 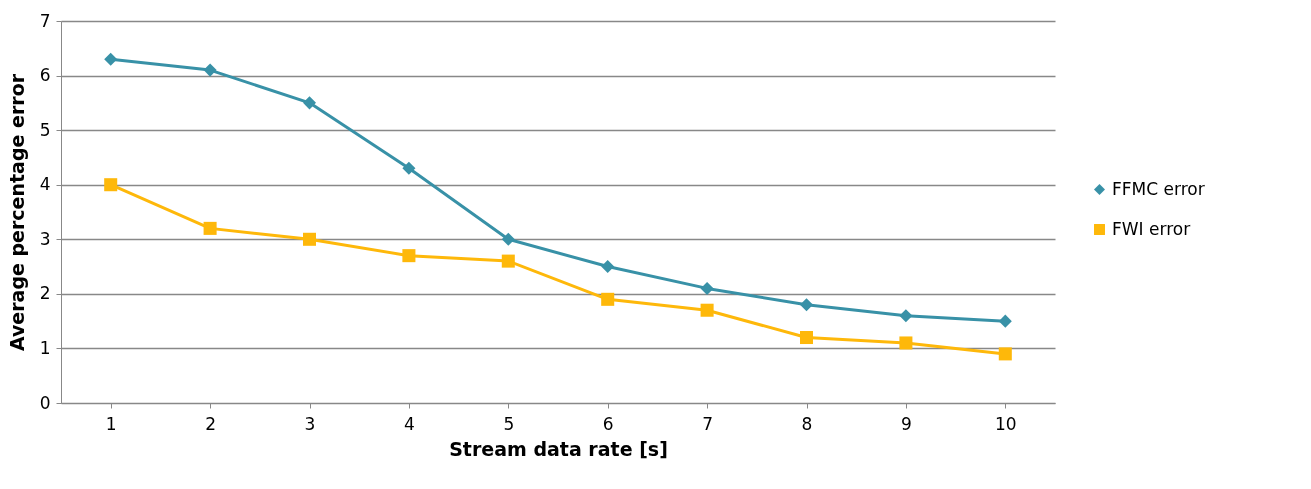 What do you see at coordinates (45, 238) in the screenshot?
I see `y-tick-label: 3` at bounding box center [45, 238].